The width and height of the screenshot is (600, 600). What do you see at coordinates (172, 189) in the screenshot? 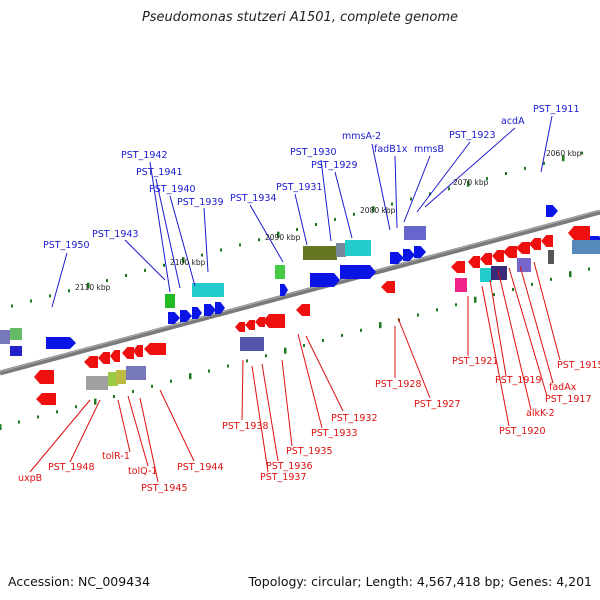
I see `gene-label: PST_1940` at bounding box center [172, 189].